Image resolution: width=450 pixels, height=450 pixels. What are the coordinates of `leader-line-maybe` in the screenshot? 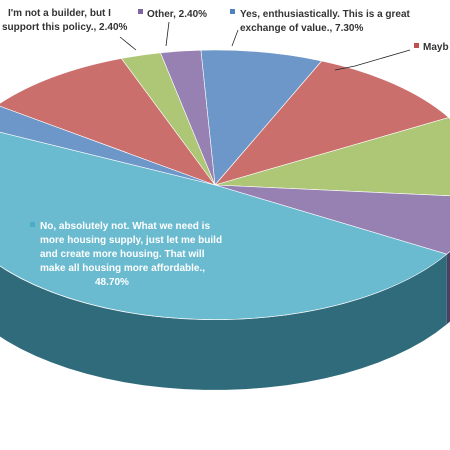 It's located at (372, 60).